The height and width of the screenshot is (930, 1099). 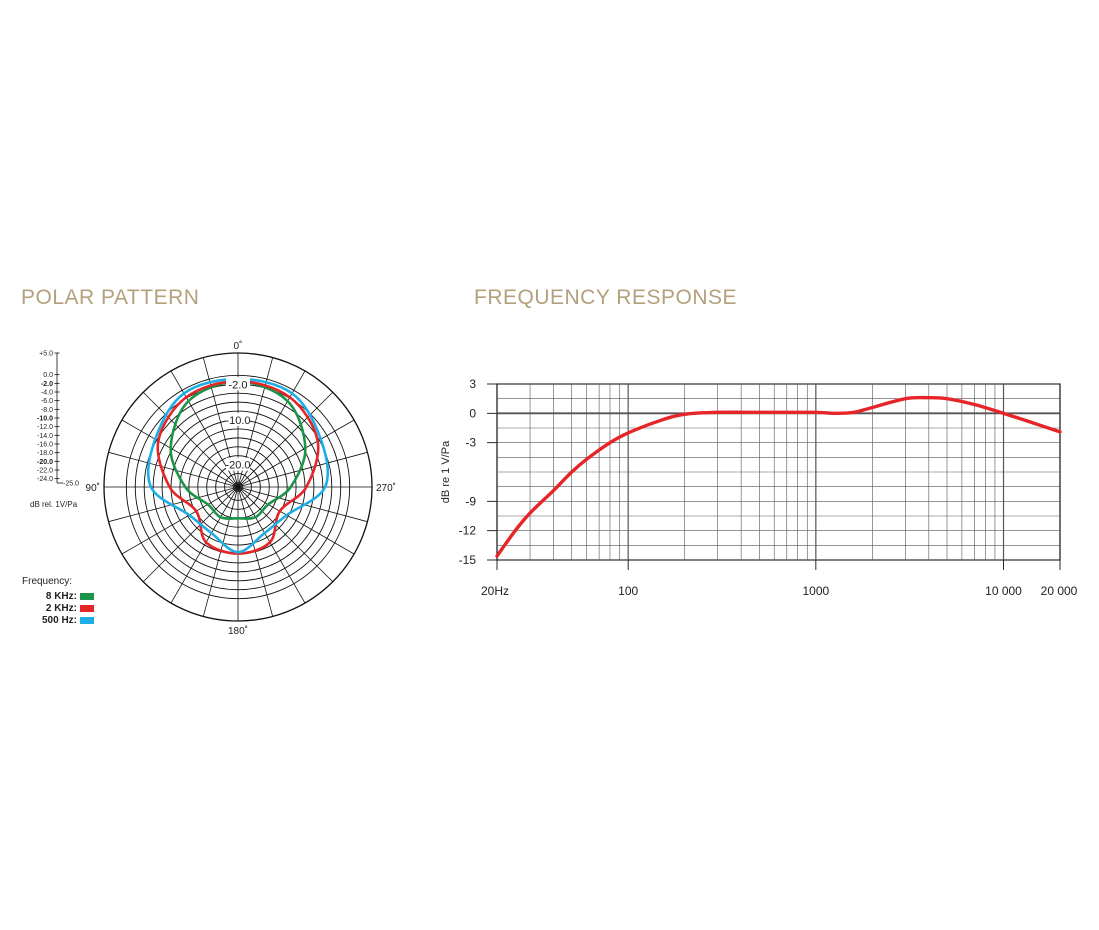 I want to click on polar-grid, so click(x=238, y=487).